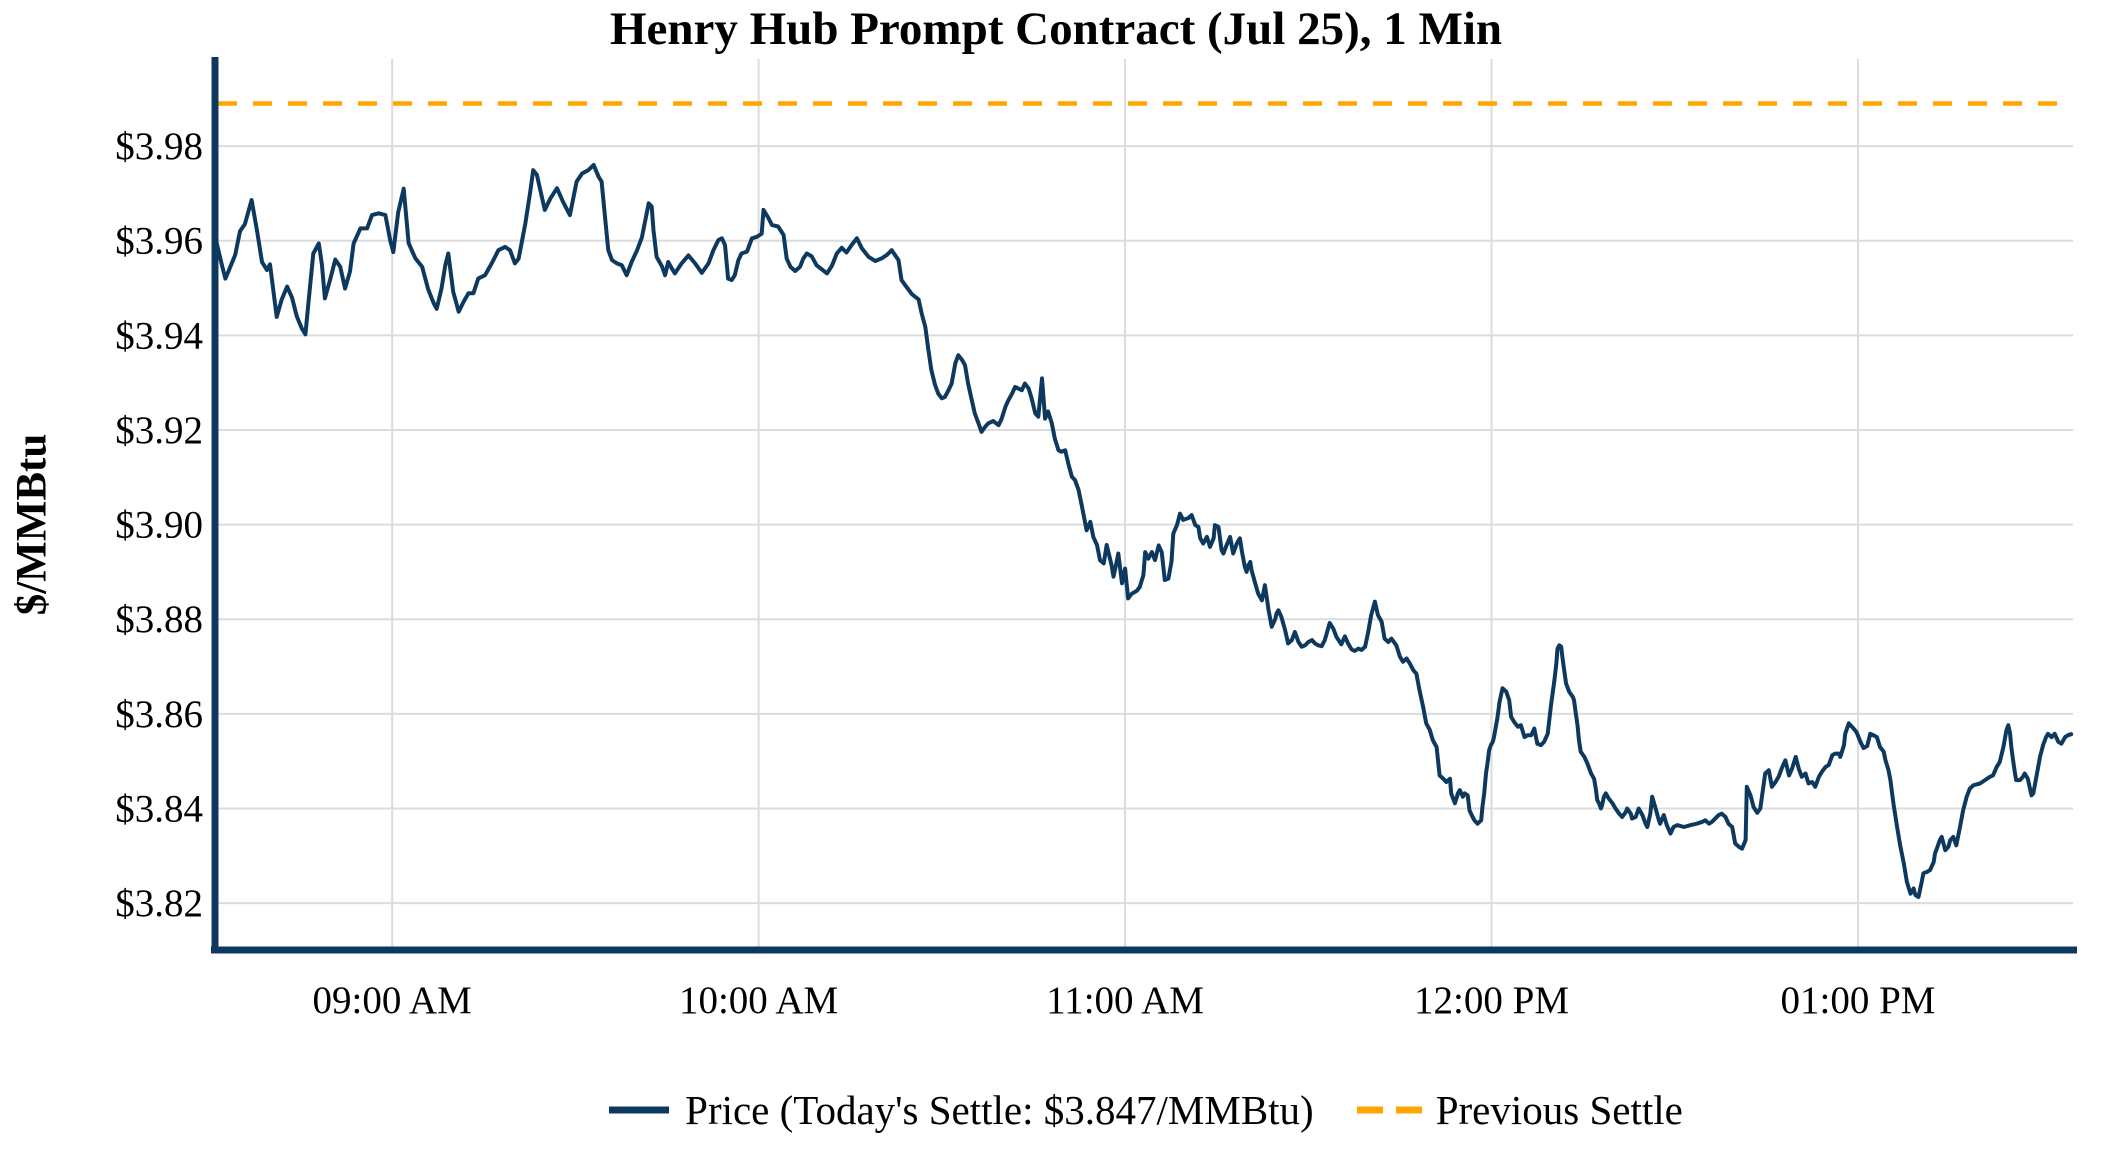 The width and height of the screenshot is (2112, 1152). I want to click on y-tick-label: $3.88, so click(159, 619).